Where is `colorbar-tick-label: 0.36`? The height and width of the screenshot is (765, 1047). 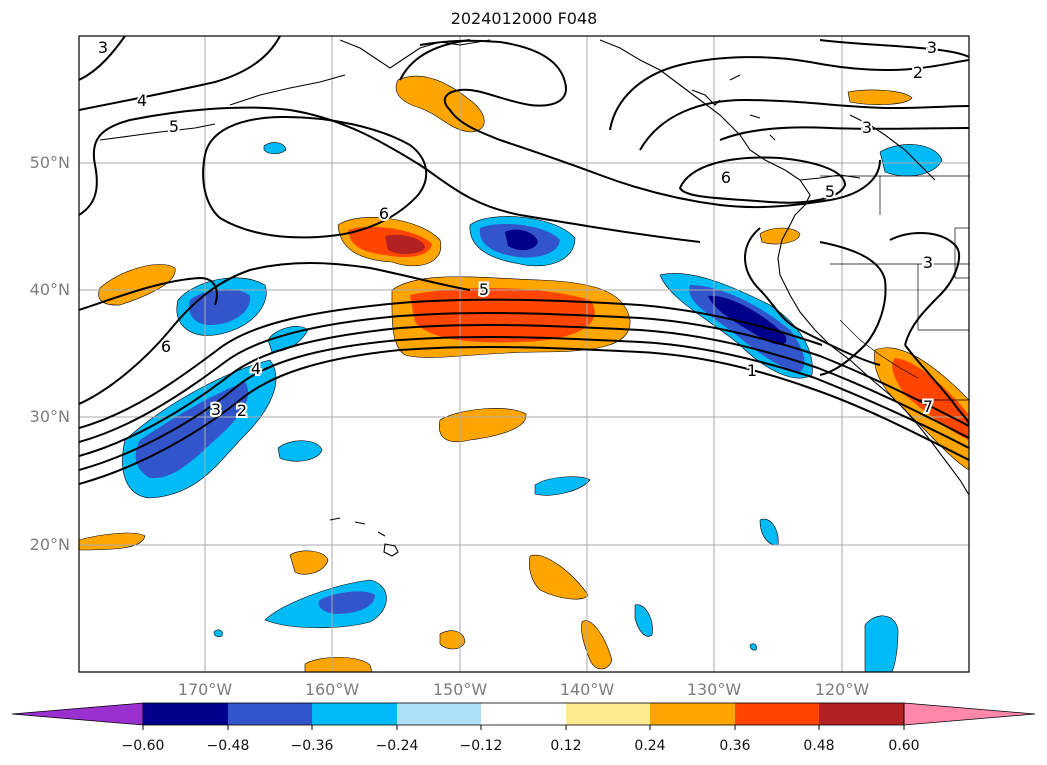
colorbar-tick-label: 0.36 is located at coordinates (735, 746).